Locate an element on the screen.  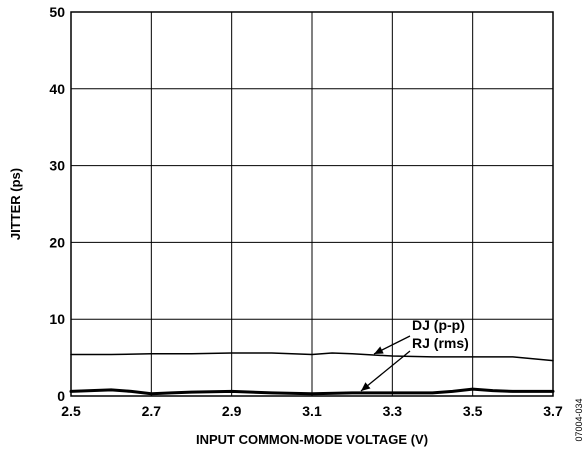
x-axis-title: INPUT COMMON-MODE VOLTAGE (V) is located at coordinates (312, 439).